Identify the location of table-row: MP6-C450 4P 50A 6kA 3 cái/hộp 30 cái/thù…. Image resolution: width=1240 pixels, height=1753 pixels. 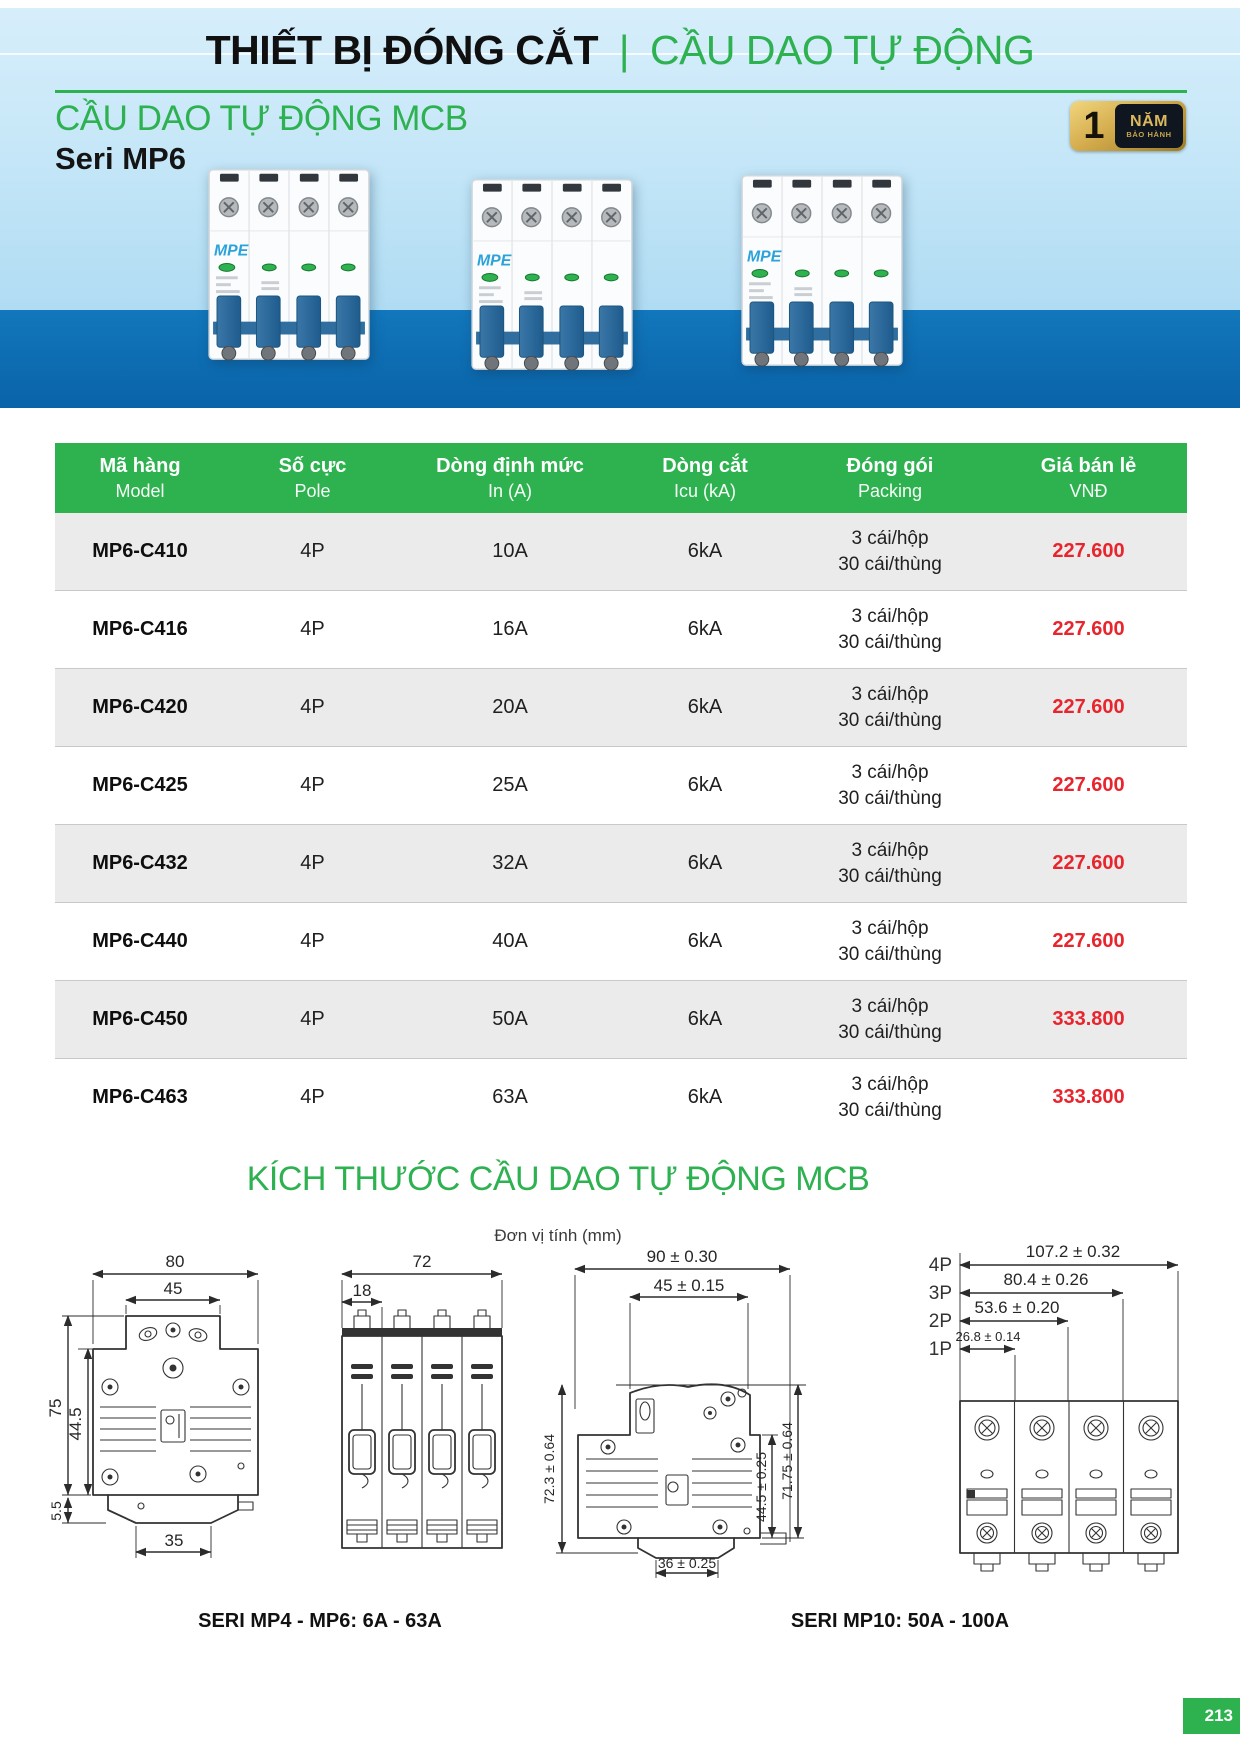
(621, 1019).